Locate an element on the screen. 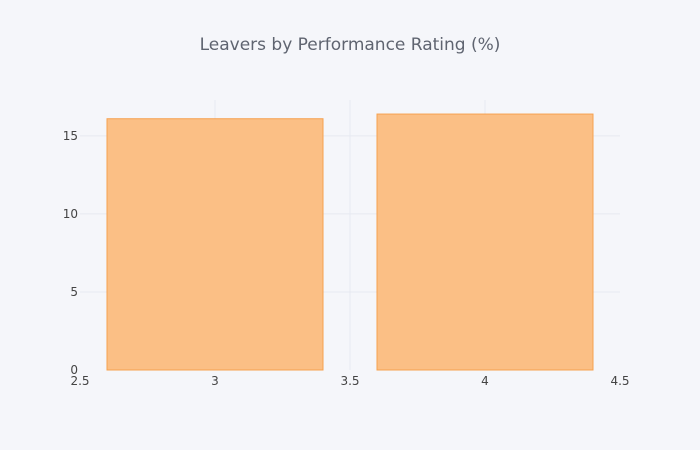 This screenshot has width=700, height=450. x-tick-label: 4 is located at coordinates (485, 381).